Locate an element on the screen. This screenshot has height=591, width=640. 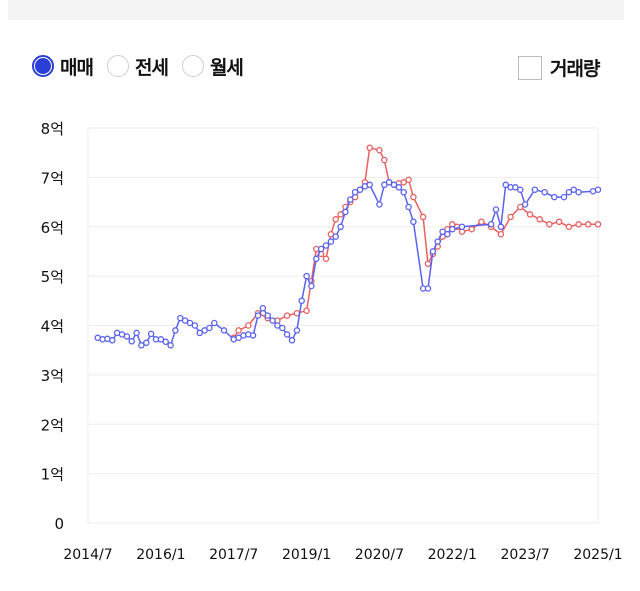
y-tick-label: 1억 is located at coordinates (52, 475).